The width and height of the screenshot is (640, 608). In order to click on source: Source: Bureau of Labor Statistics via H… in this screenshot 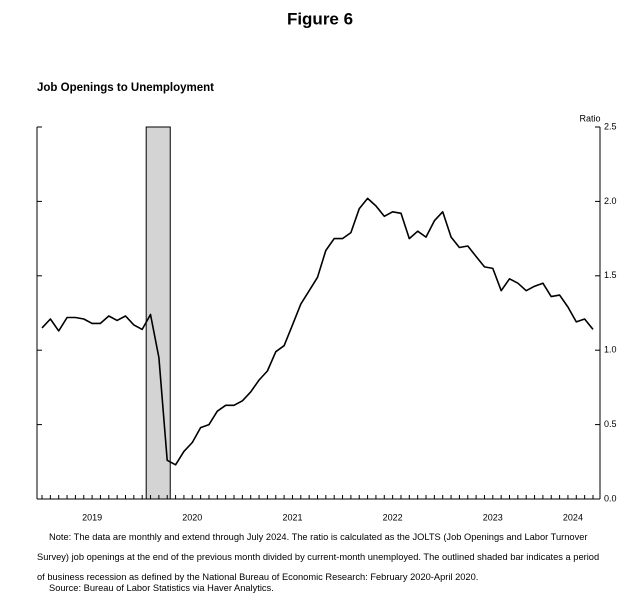, I will do `click(161, 588)`.